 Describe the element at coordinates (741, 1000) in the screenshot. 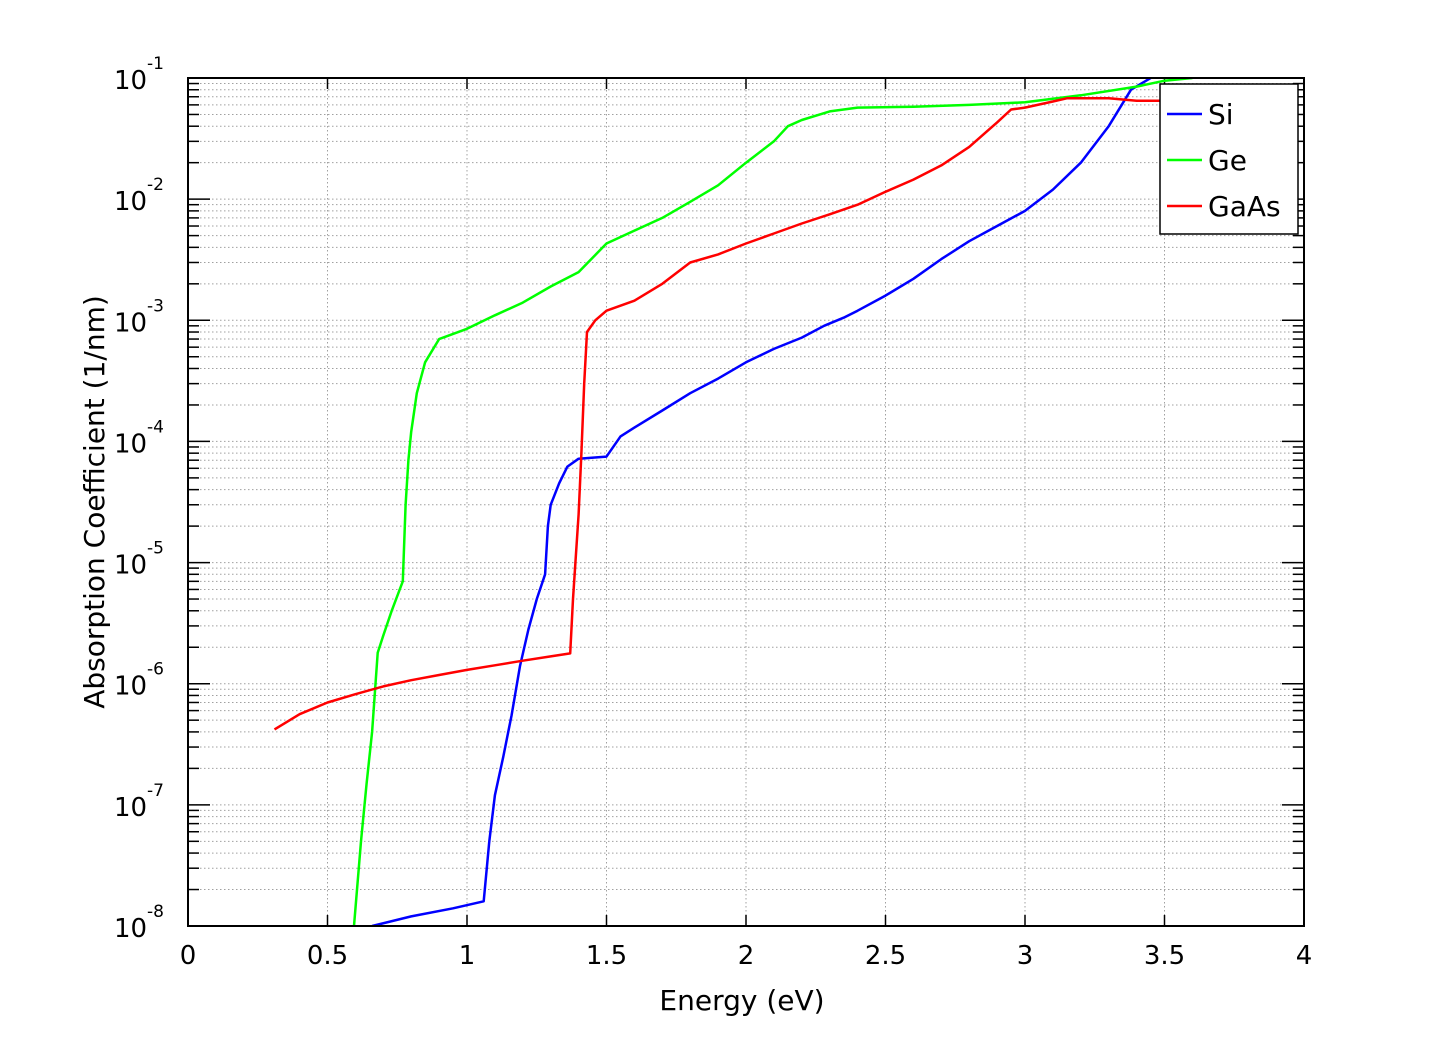

I see `x-axis-title: Energy (eV)` at that location.